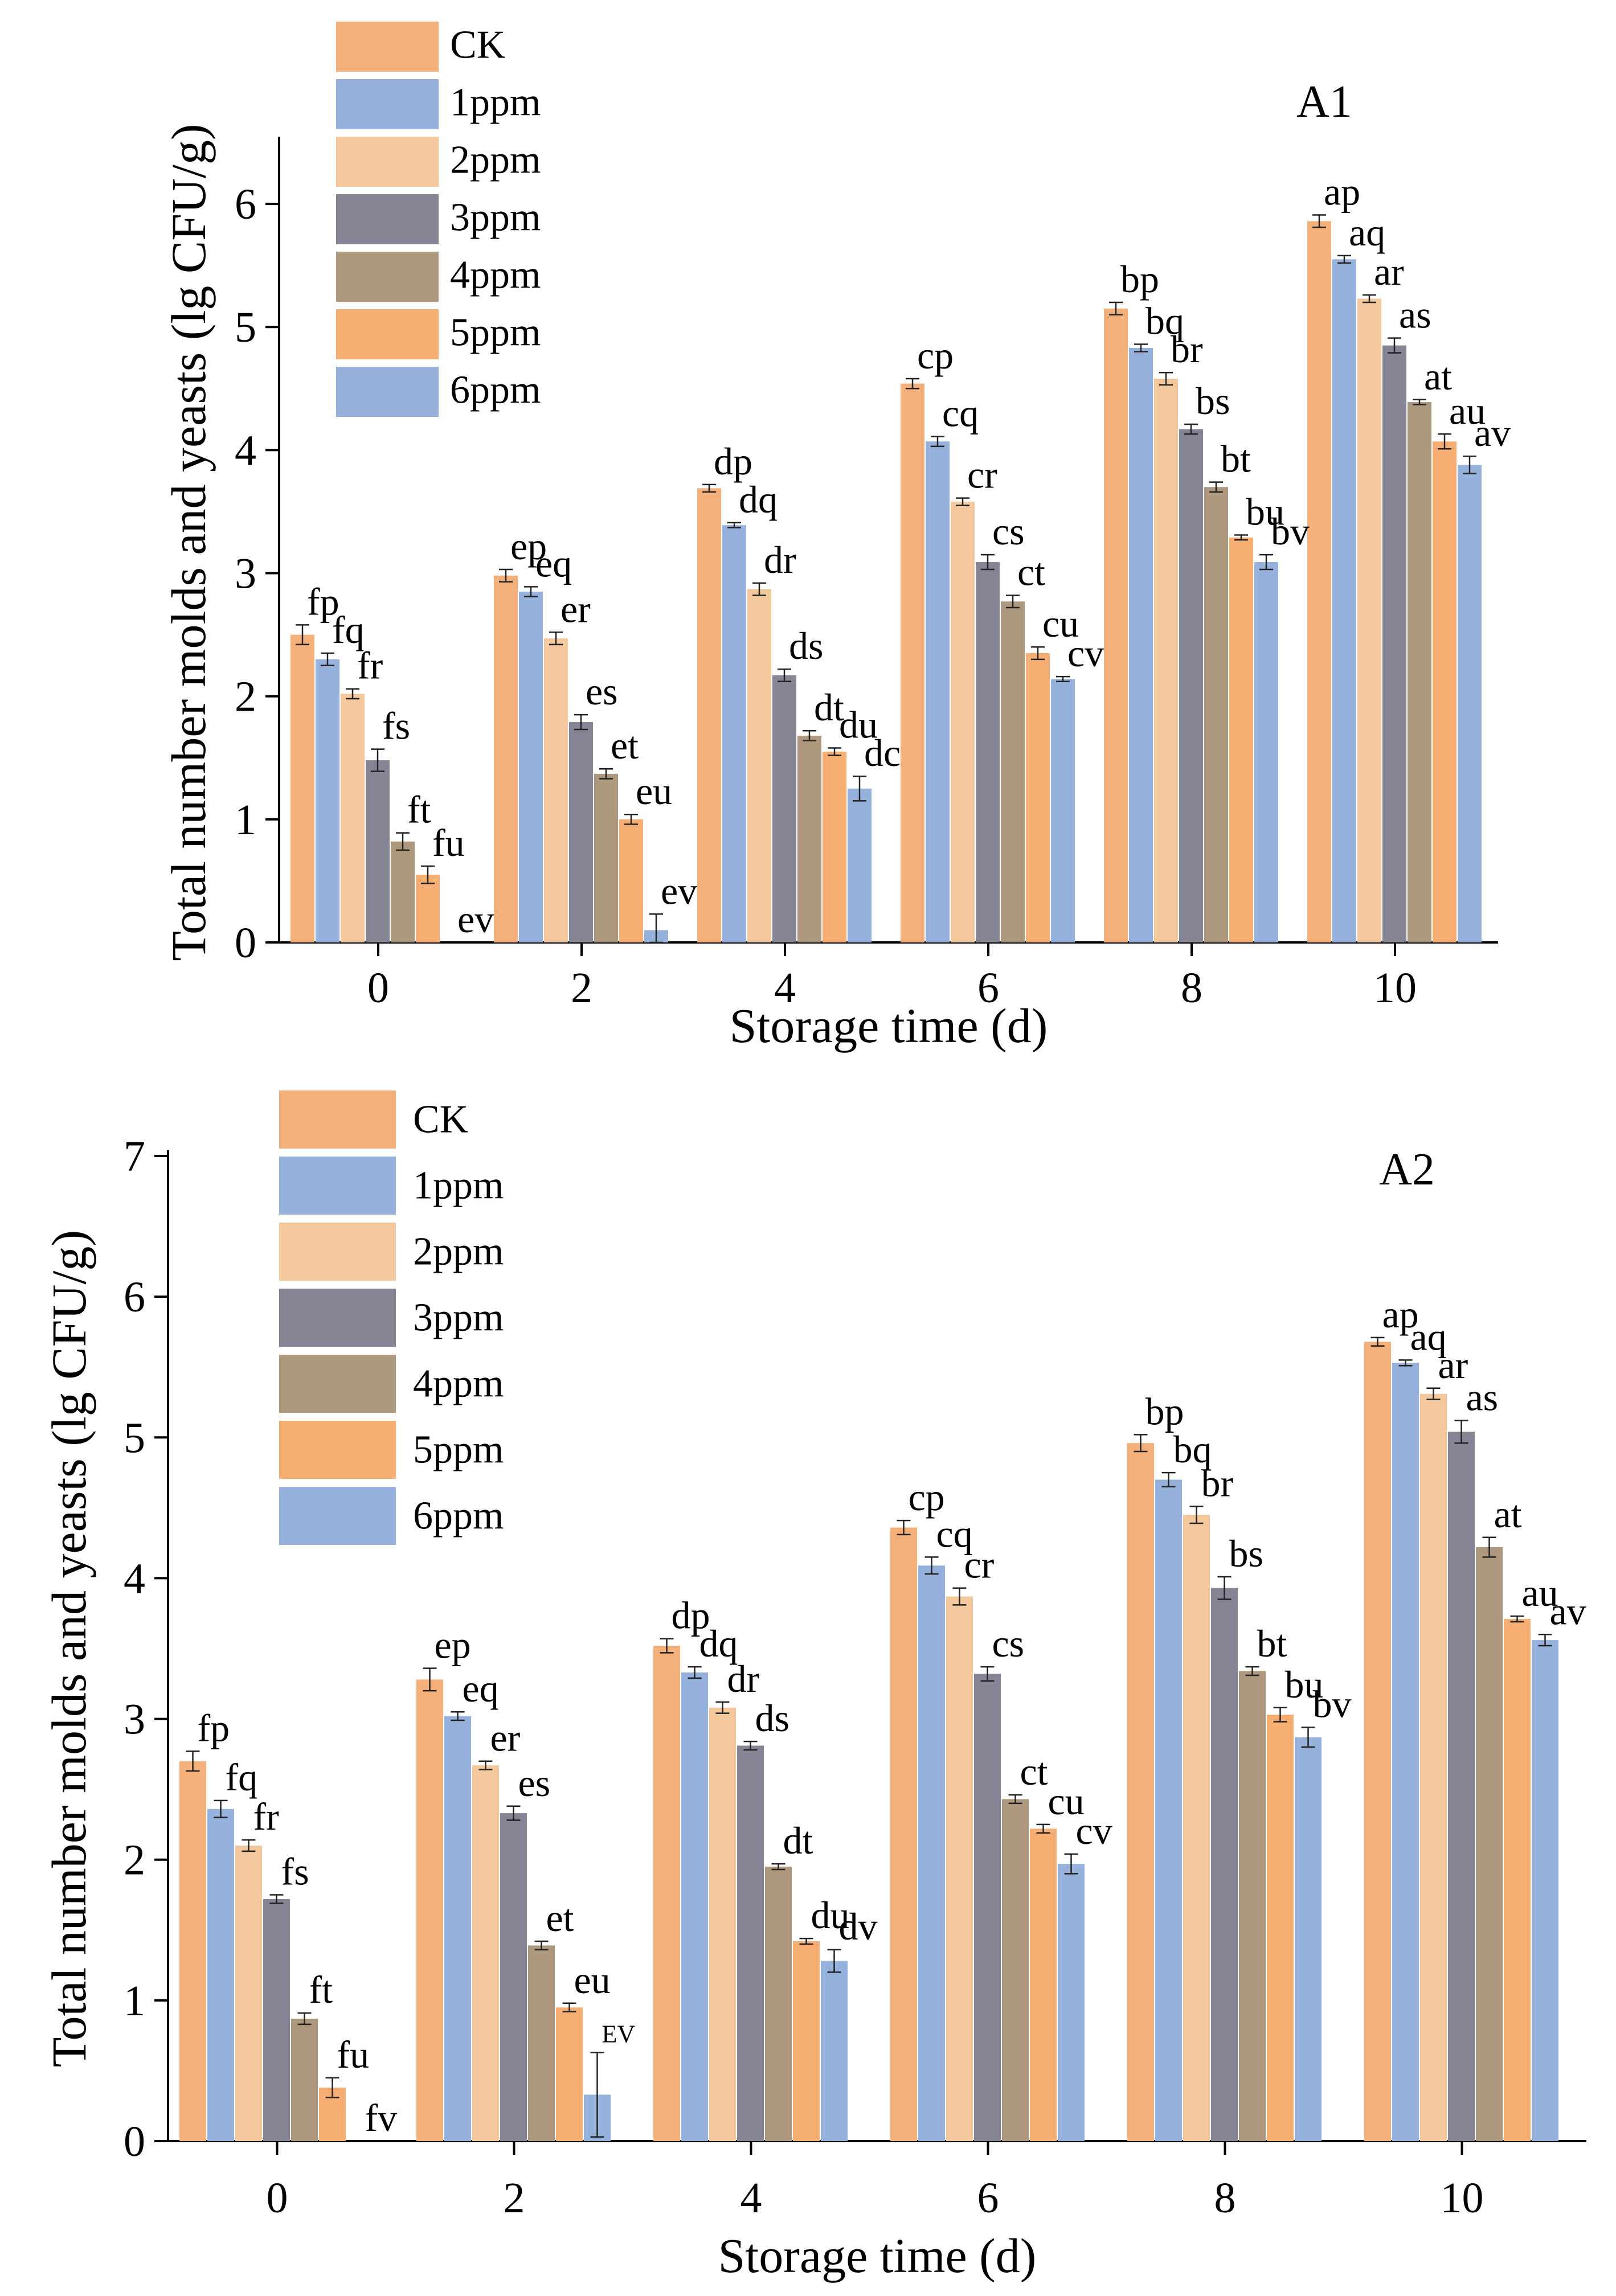  I want to click on panel-title: A2, so click(1407, 1170).